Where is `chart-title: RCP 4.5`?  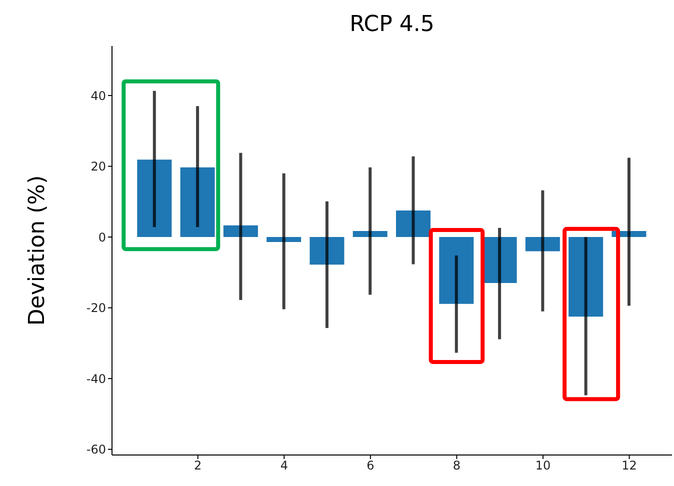 chart-title: RCP 4.5 is located at coordinates (392, 24).